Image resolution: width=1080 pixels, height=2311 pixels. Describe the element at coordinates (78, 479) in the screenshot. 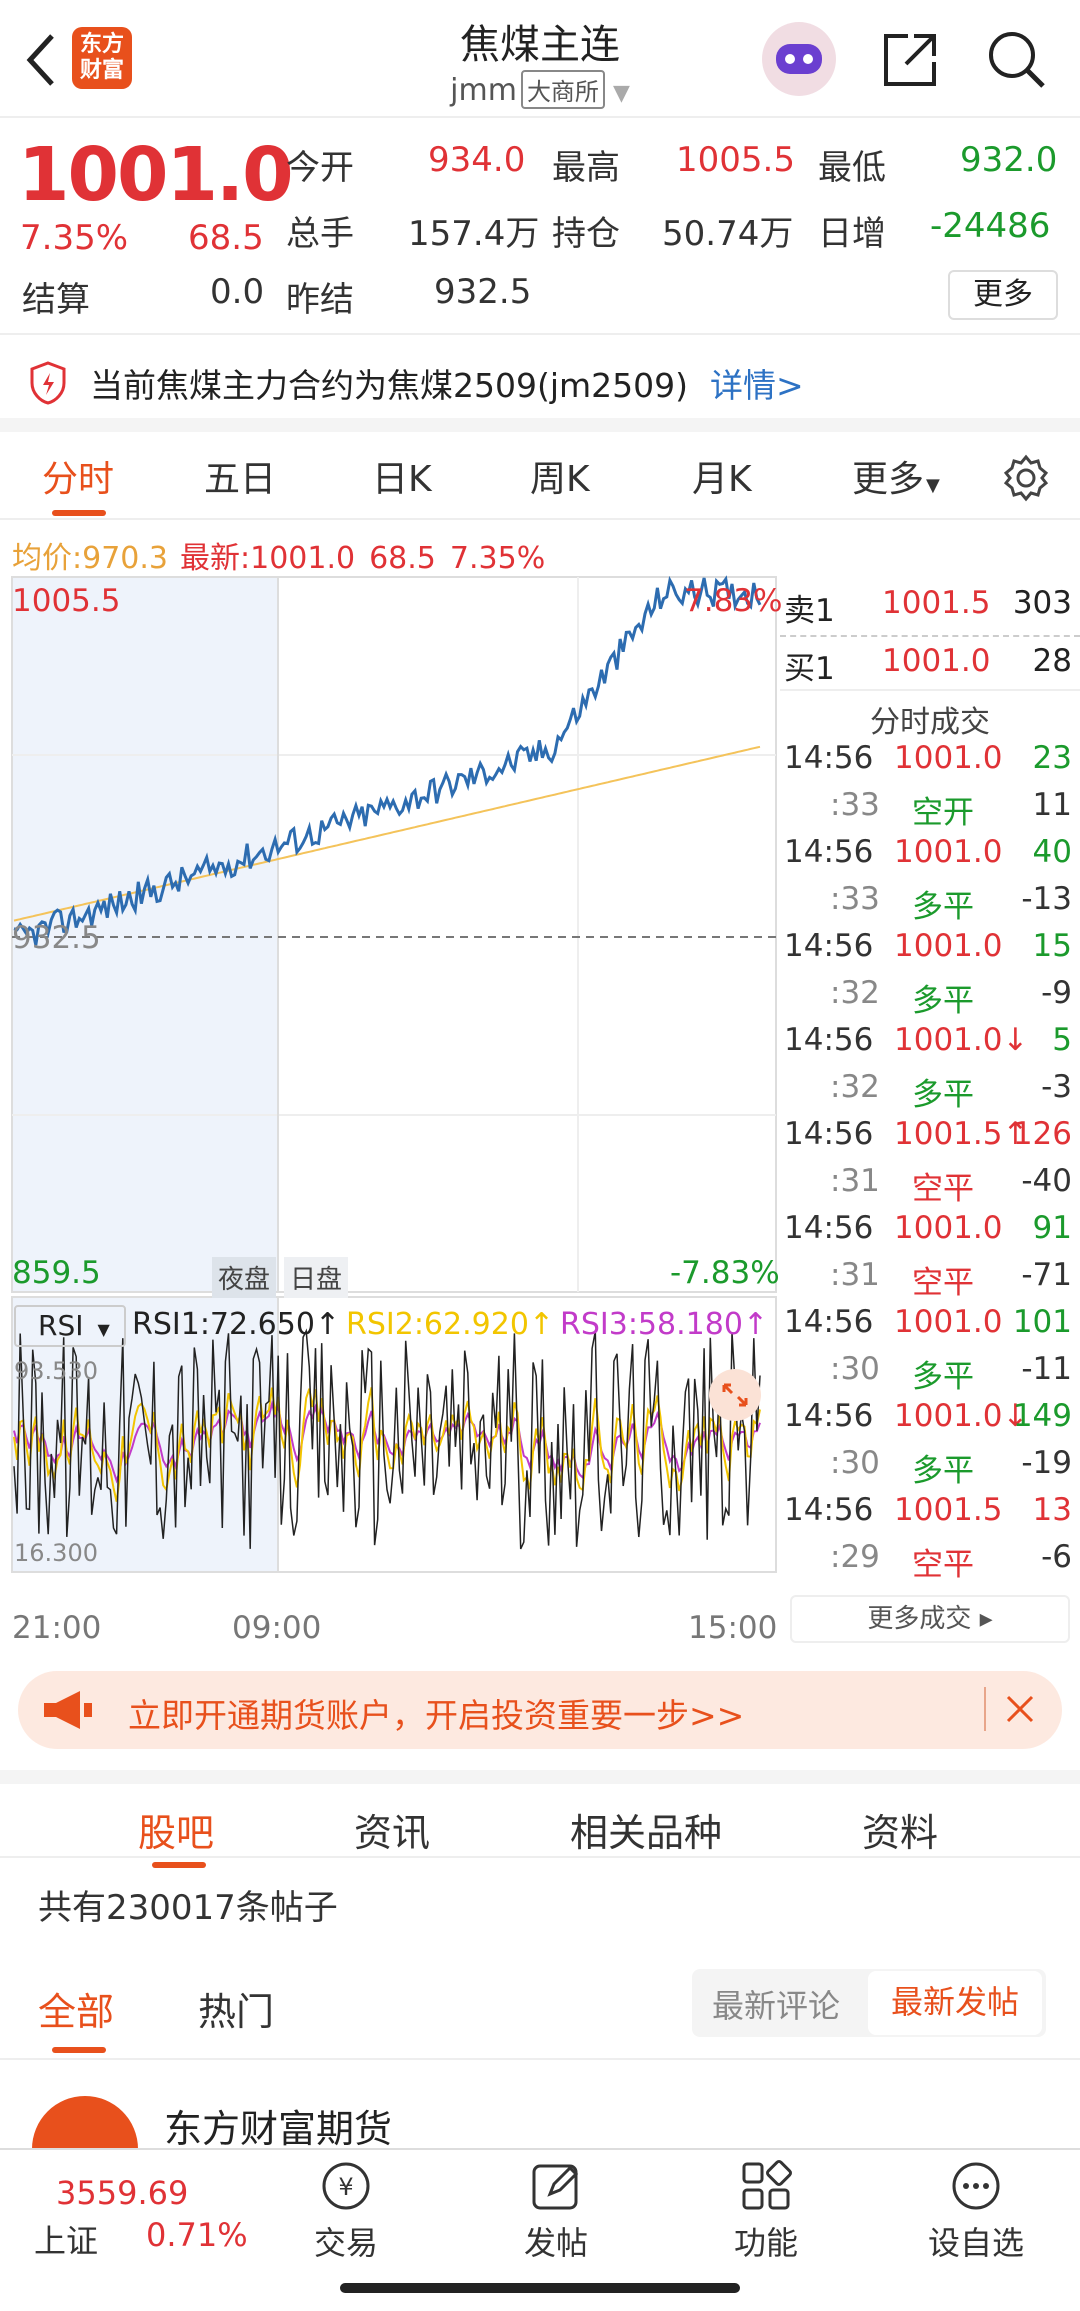

I see `tab-intraday: 分时` at that location.